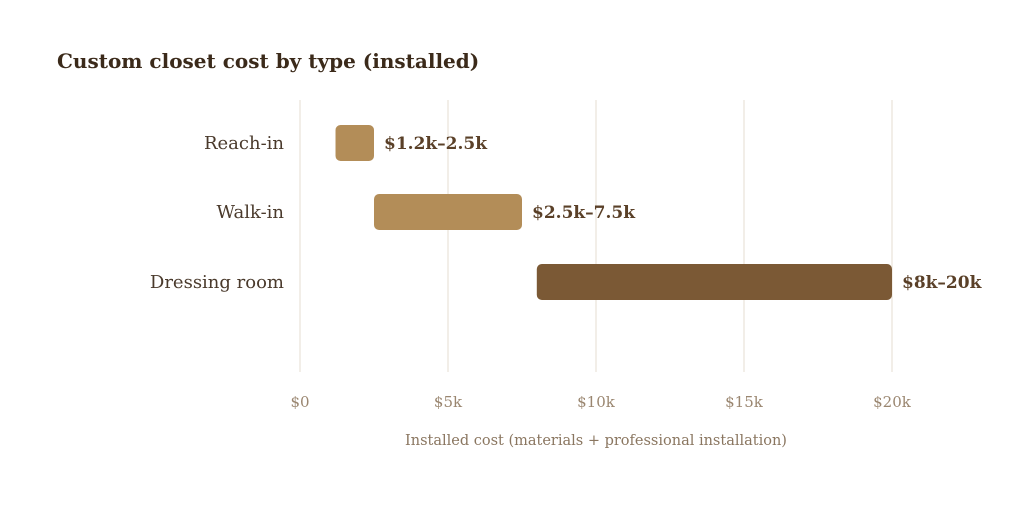 The image size is (1024, 515). Describe the element at coordinates (942, 283) in the screenshot. I see `value-label-2: $8k–20k` at that location.